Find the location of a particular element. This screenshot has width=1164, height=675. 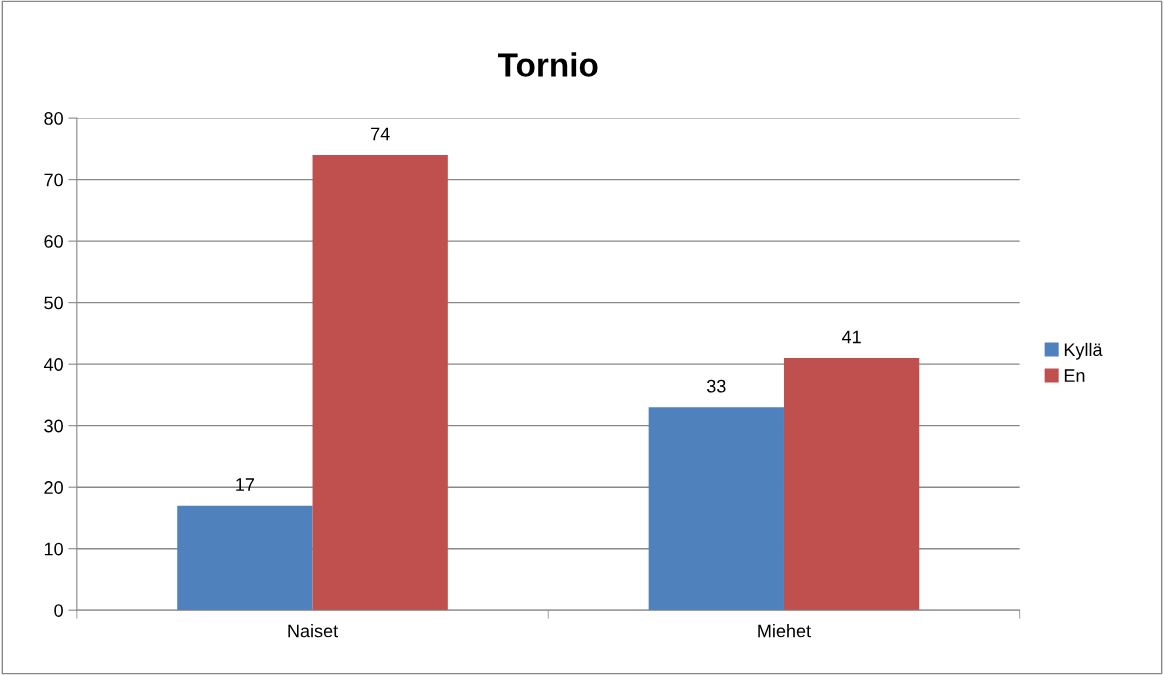

y-tick-label: 20 is located at coordinates (53, 487).